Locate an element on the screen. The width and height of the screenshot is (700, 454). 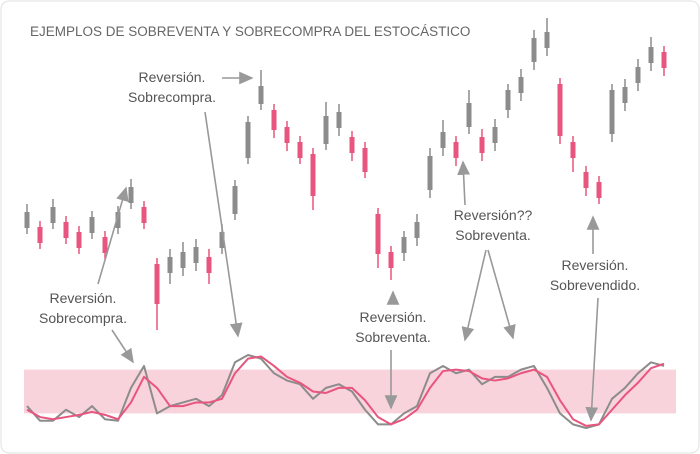
annotation: Sobrevendido. is located at coordinates (595, 285).